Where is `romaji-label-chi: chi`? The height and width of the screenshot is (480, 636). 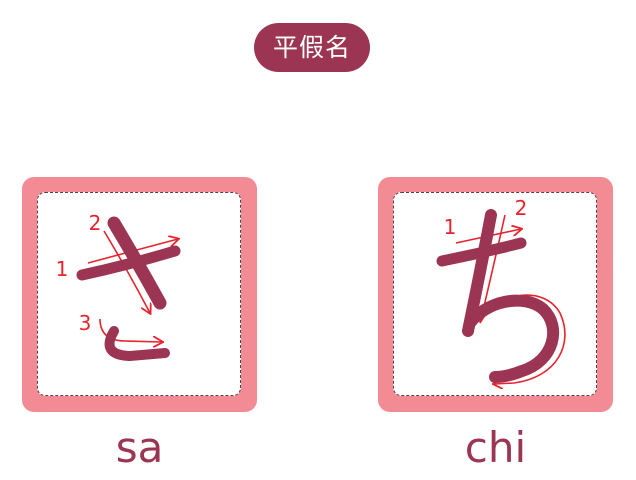
romaji-label-chi: chi is located at coordinates (495, 447).